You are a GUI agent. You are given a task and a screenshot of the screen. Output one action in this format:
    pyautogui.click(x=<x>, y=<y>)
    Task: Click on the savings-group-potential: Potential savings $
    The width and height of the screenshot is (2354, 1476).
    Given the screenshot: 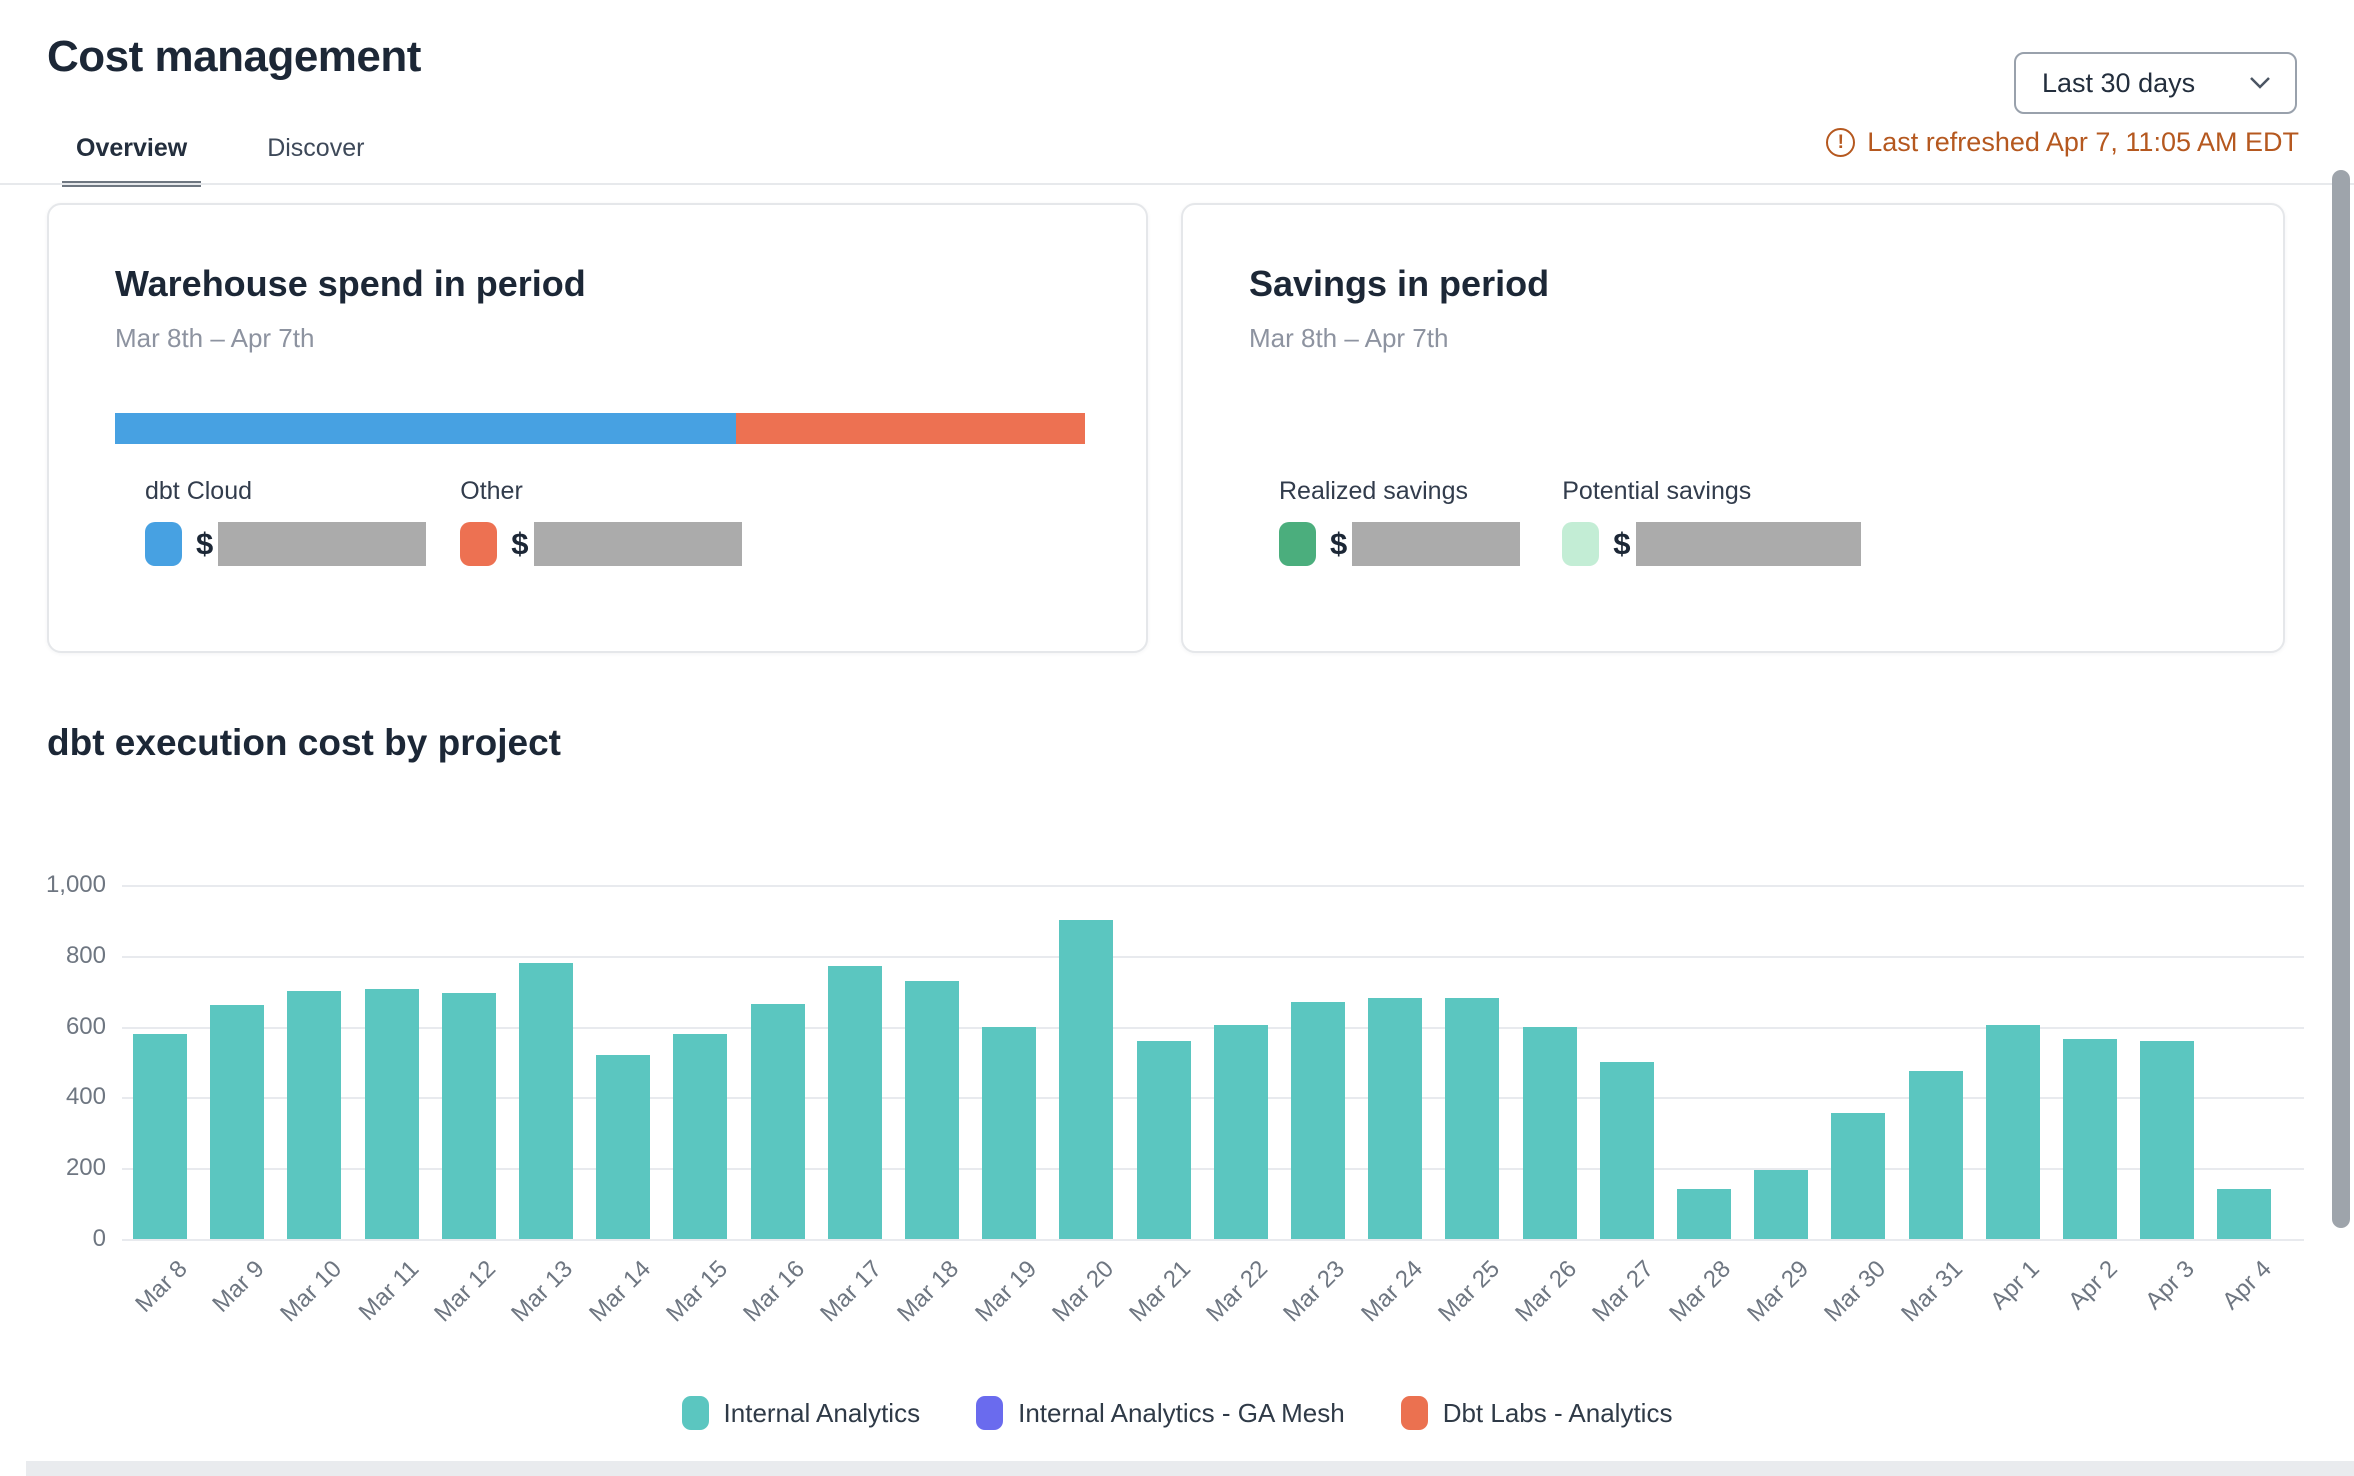 What is the action you would take?
    pyautogui.click(x=1711, y=521)
    